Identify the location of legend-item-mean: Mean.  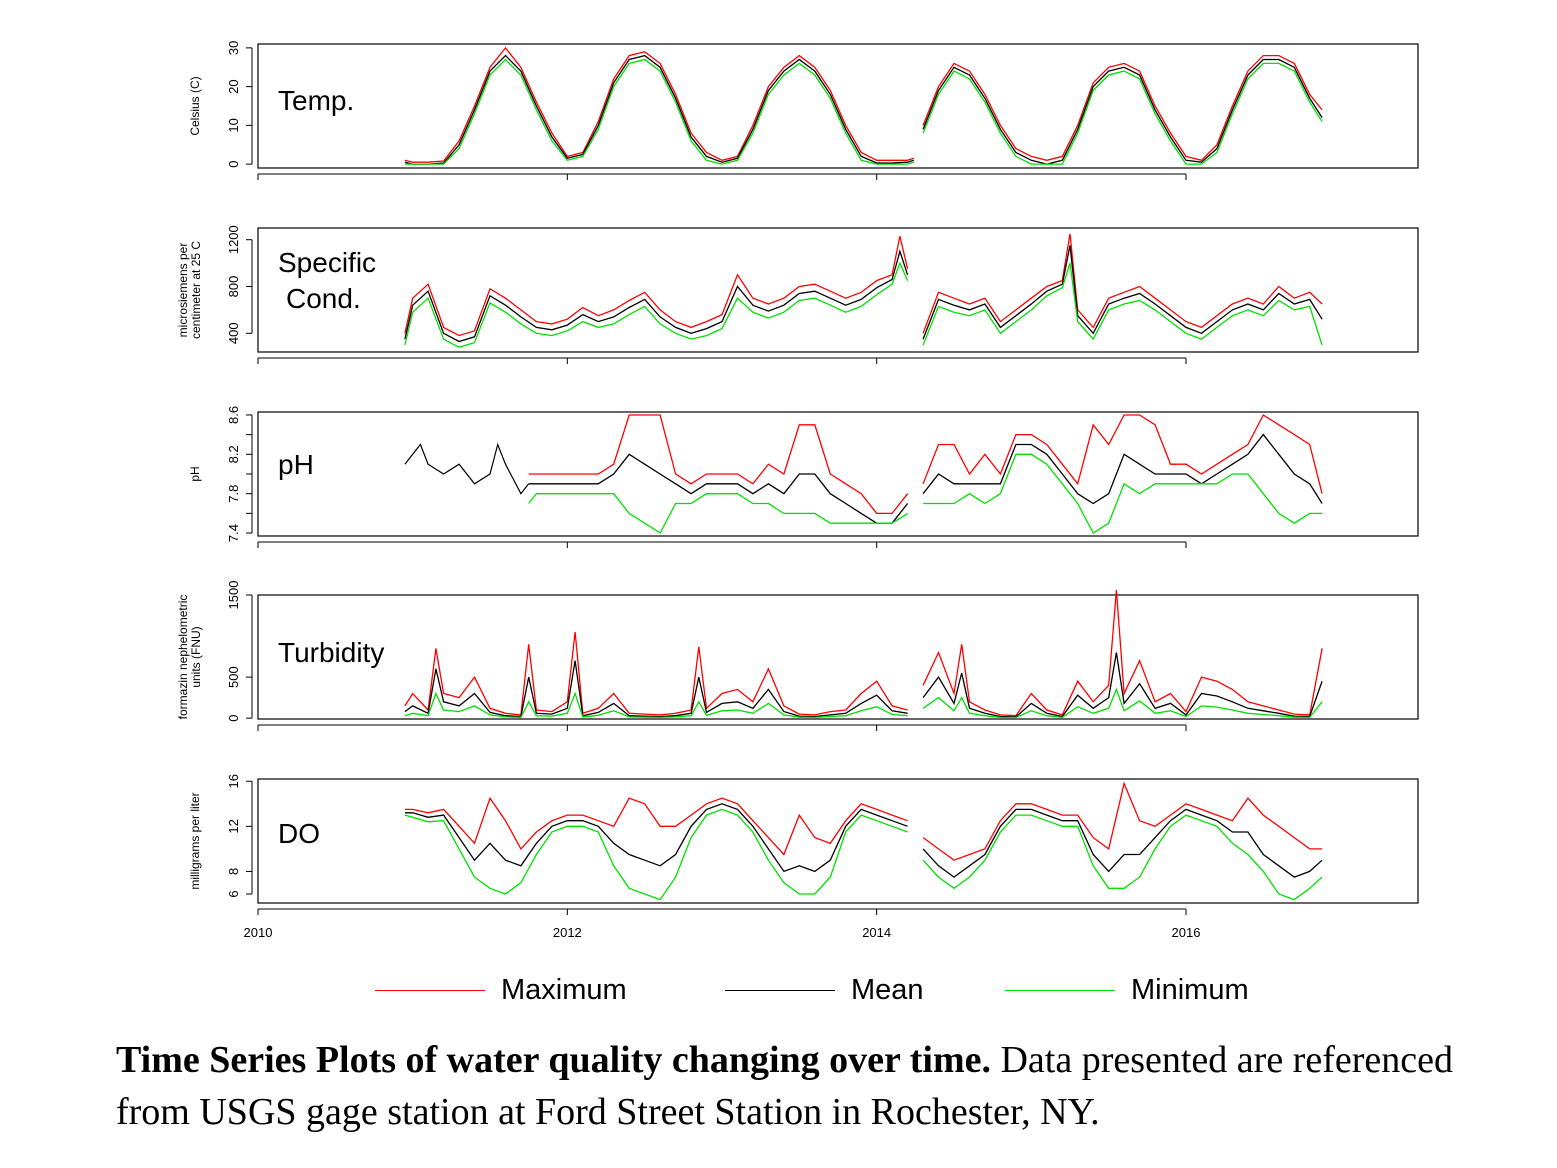
(824, 990).